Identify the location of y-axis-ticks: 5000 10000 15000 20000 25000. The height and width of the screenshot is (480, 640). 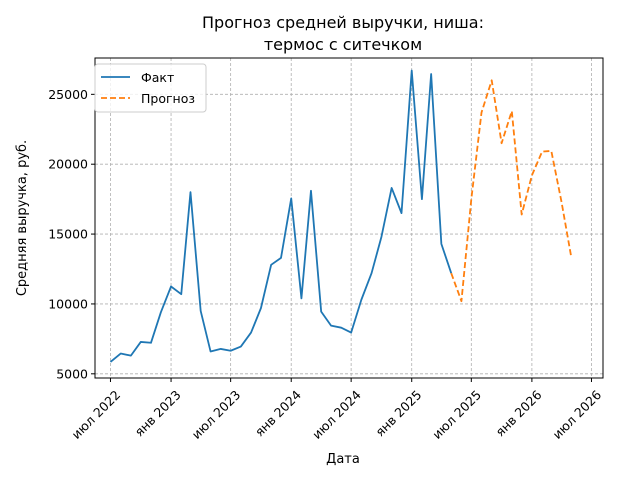
(71, 234).